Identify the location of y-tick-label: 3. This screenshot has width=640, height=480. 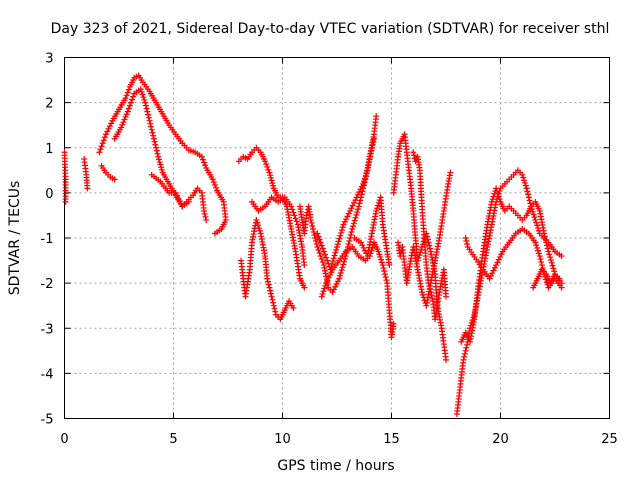
(49, 59).